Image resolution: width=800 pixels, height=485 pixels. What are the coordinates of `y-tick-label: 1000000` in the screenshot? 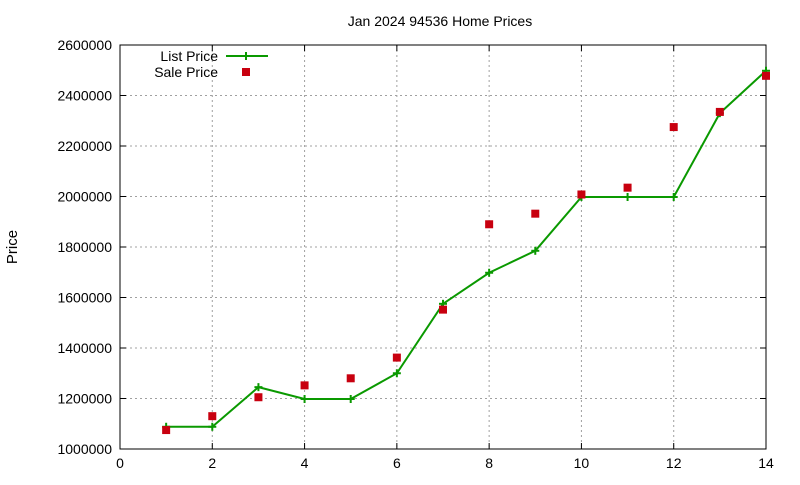 It's located at (84, 449).